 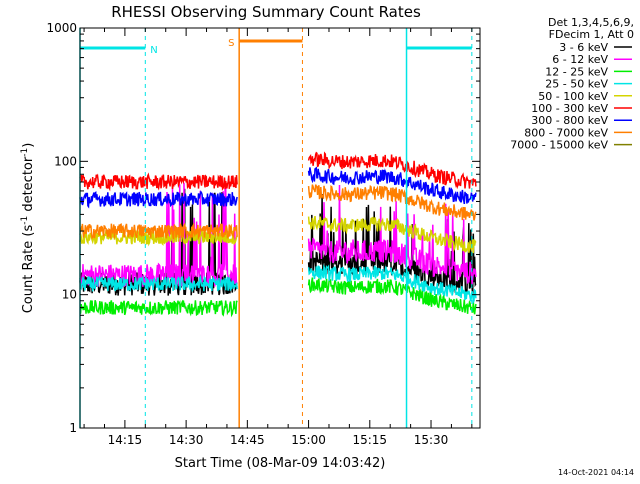 What do you see at coordinates (576, 71) in the screenshot?
I see `legend-label: 12 - 25 keV` at bounding box center [576, 71].